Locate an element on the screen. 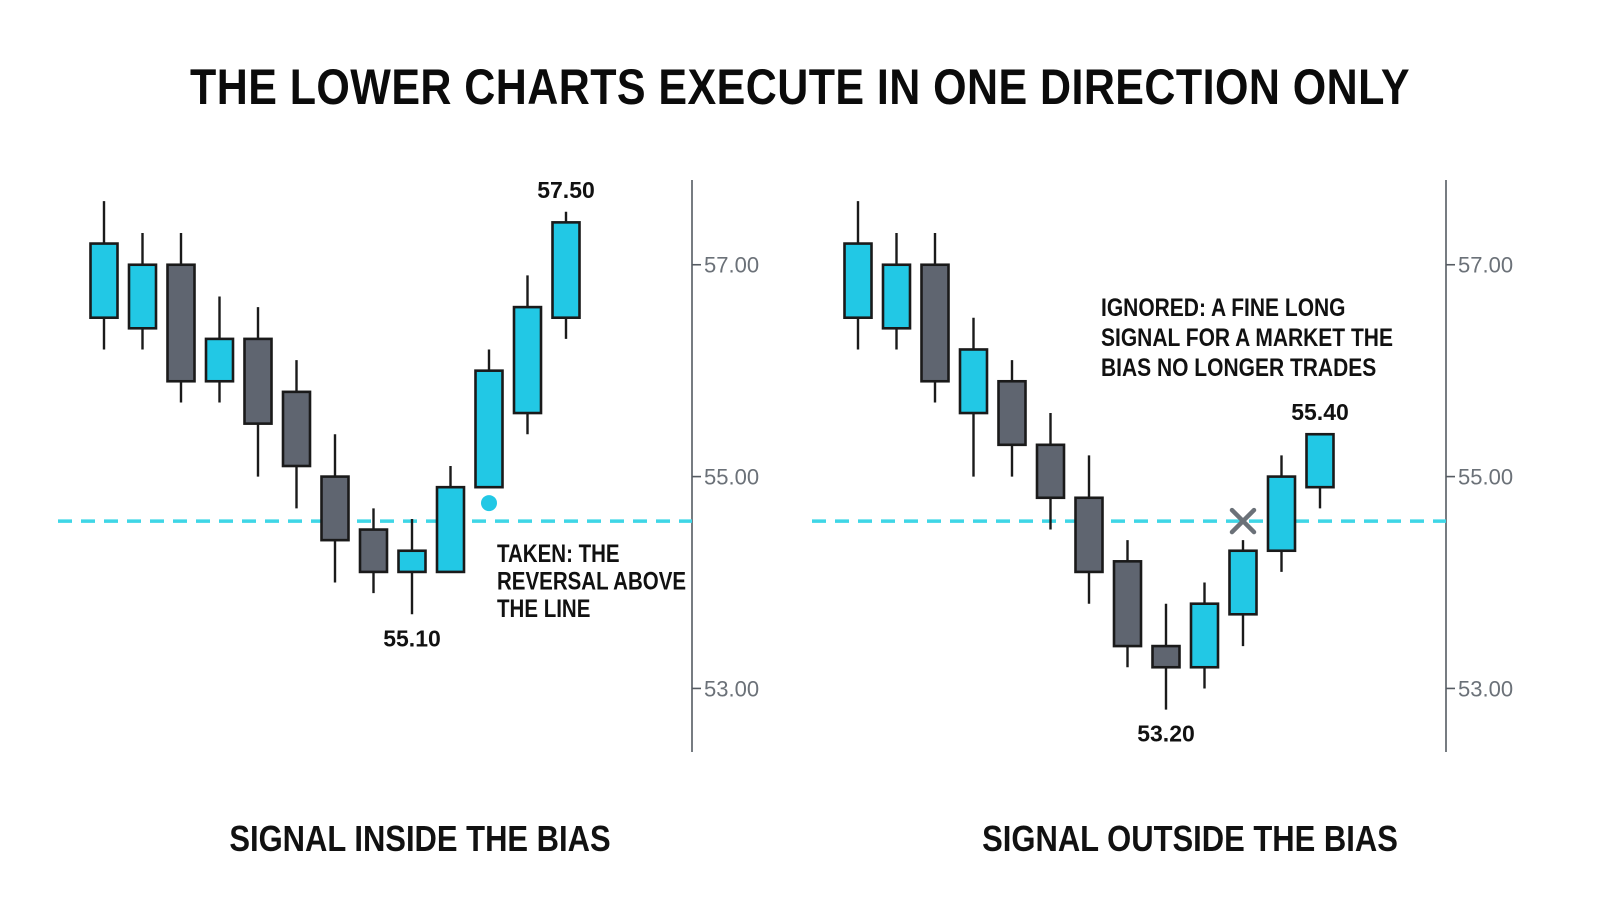 The height and width of the screenshot is (914, 1600). annotation-line: BIAS NO LONGER TRADES is located at coordinates (1238, 367).